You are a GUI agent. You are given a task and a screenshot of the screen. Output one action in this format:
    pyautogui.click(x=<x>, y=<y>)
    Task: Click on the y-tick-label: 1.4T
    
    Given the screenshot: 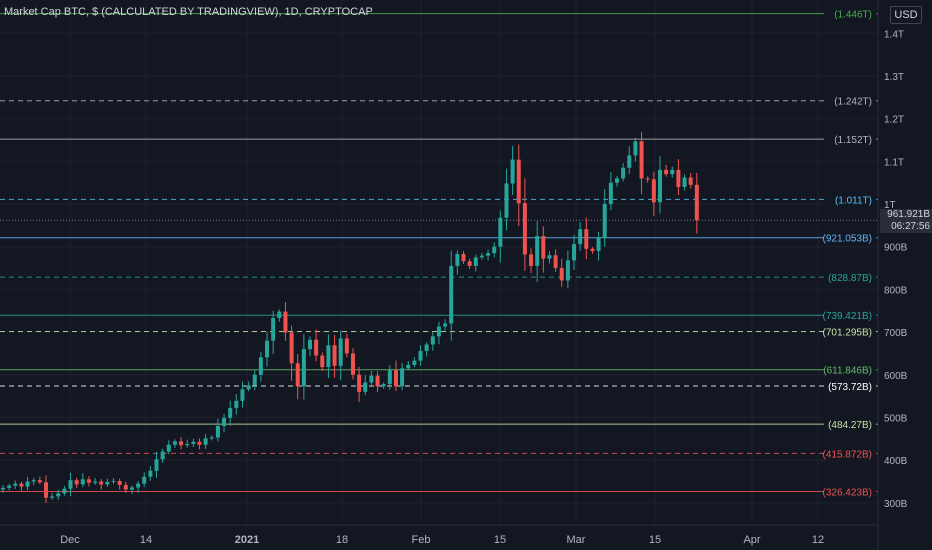 What is the action you would take?
    pyautogui.click(x=894, y=34)
    